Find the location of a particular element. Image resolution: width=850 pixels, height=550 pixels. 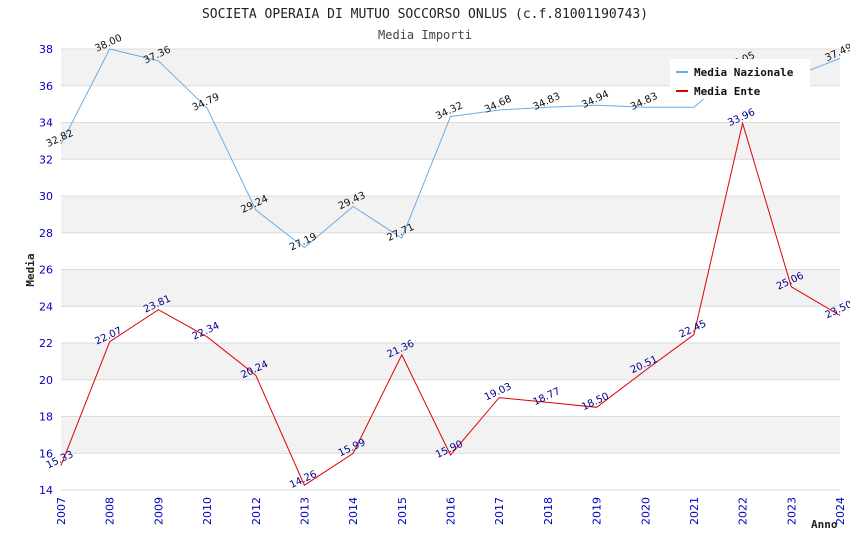

chart-subtitle: Media Importi is located at coordinates (425, 35).